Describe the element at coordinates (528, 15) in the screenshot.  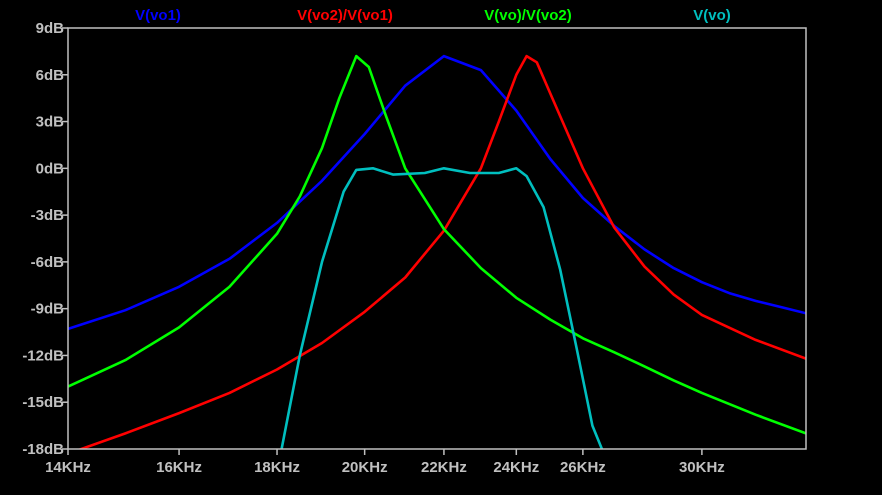
I see `legend-entry-2: V(vo)/V(vo2)` at that location.